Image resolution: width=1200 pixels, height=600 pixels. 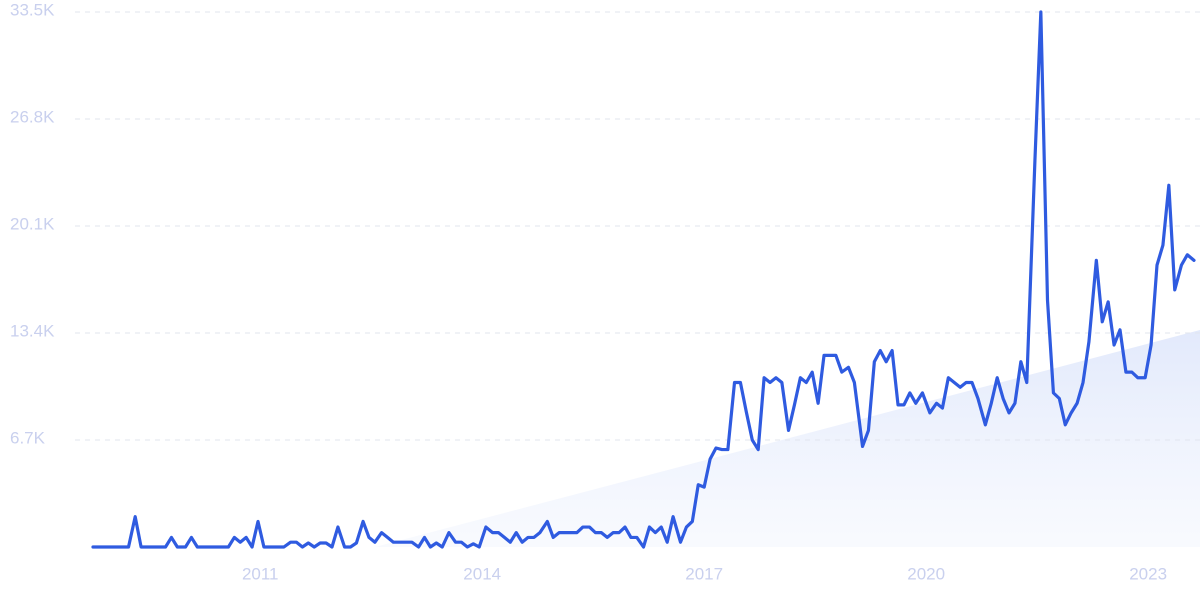 What do you see at coordinates (260, 573) in the screenshot?
I see `x-tick-label: 2011` at bounding box center [260, 573].